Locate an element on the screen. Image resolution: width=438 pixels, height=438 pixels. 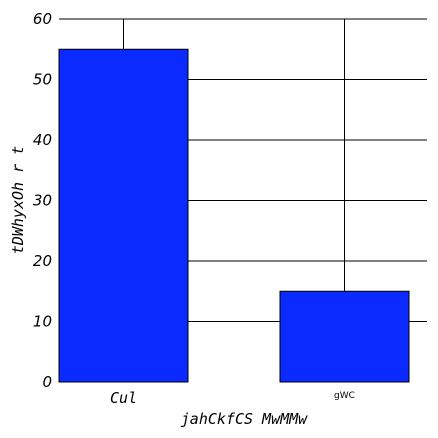
y-tick-label: 30 is located at coordinates (42, 201).